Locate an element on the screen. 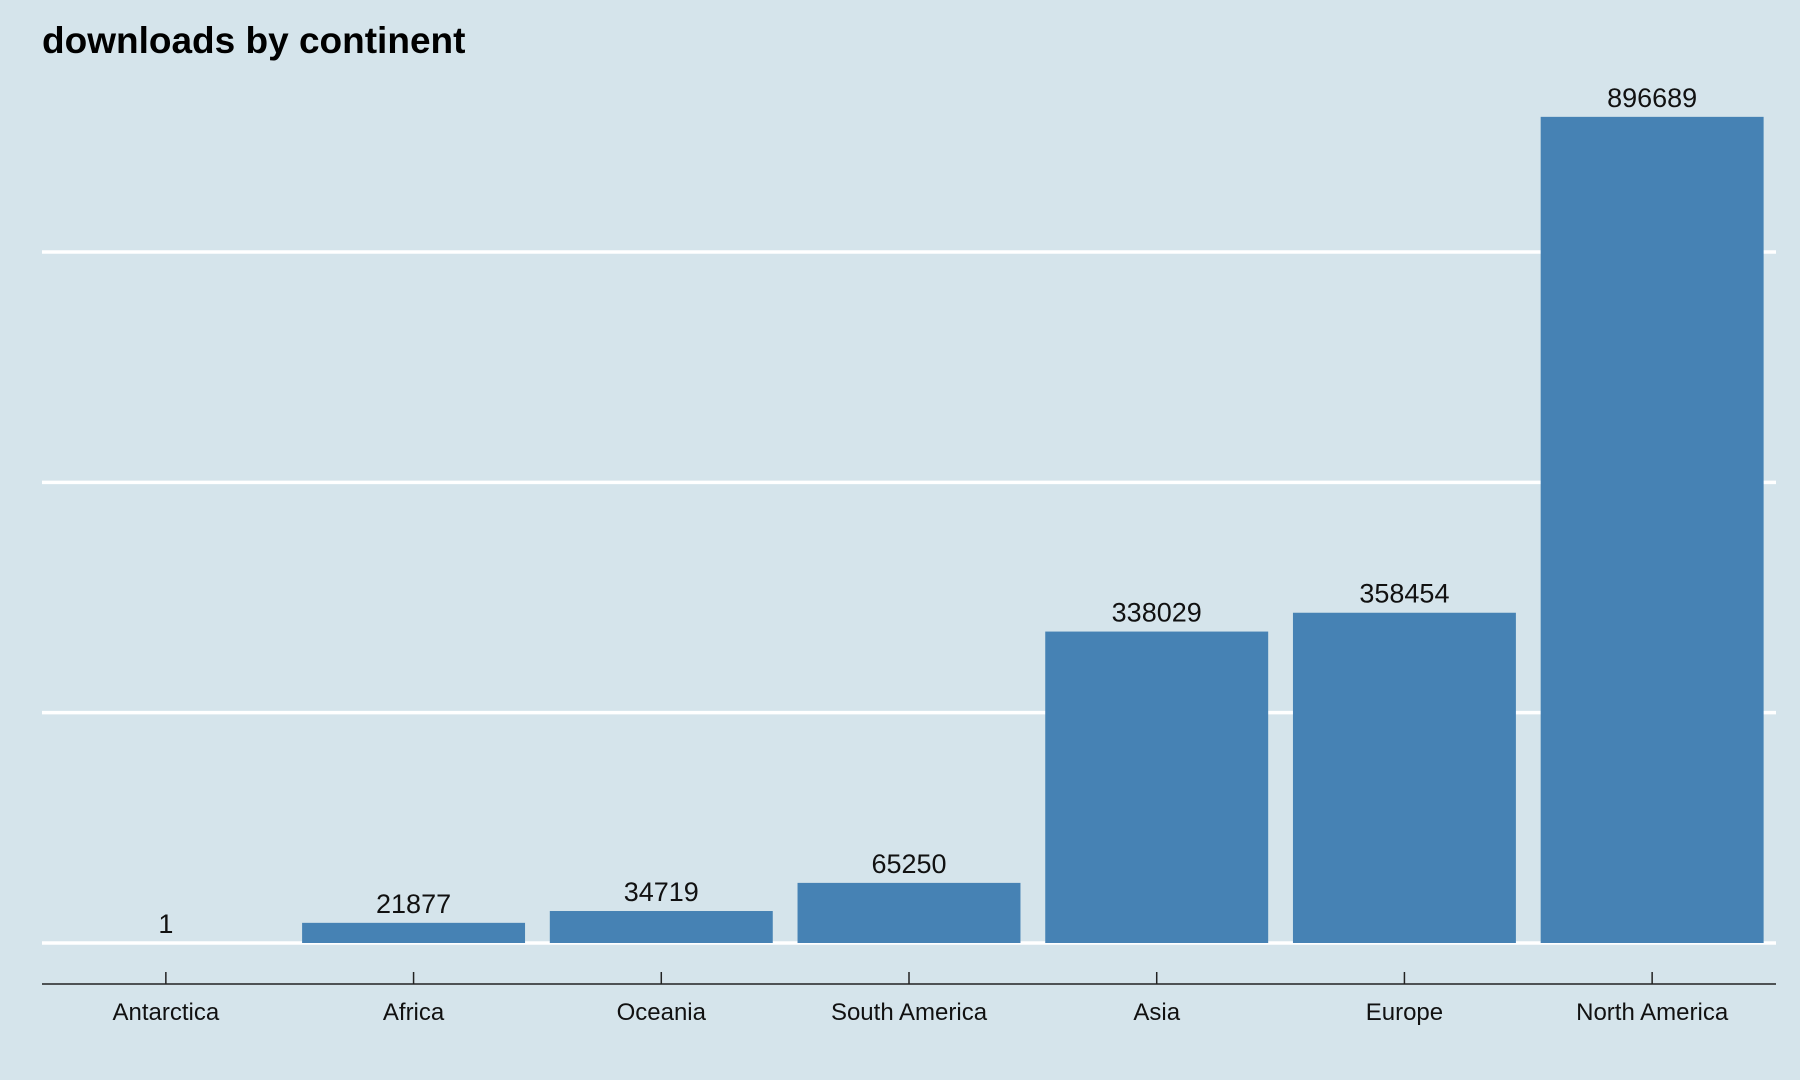 This screenshot has height=1080, width=1800. x-tick-label: North America is located at coordinates (1652, 1012).